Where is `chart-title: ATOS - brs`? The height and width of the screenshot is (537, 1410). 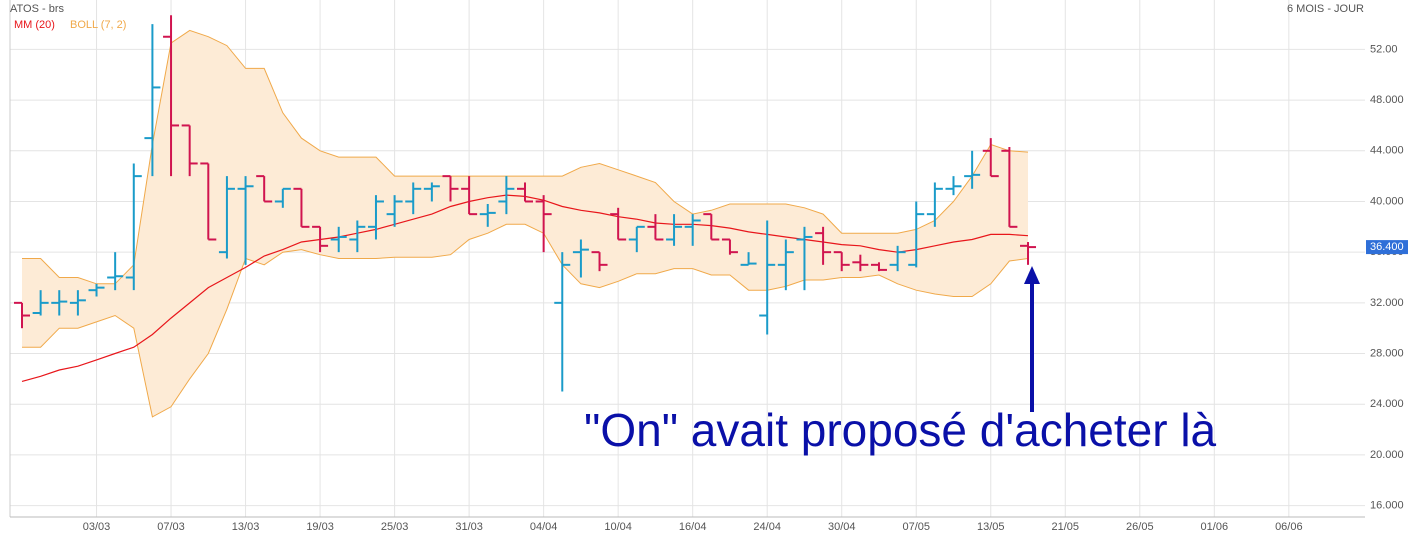
chart-title: ATOS - brs is located at coordinates (37, 9).